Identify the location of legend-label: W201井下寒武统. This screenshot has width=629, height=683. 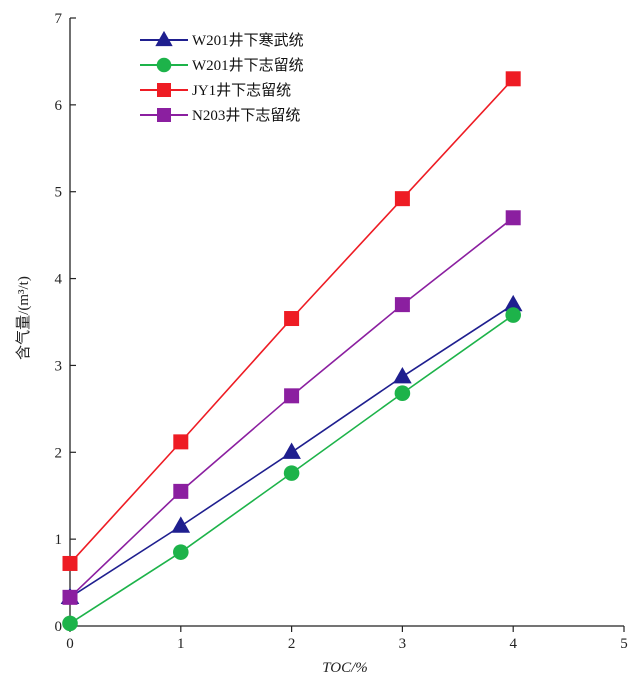
(248, 40).